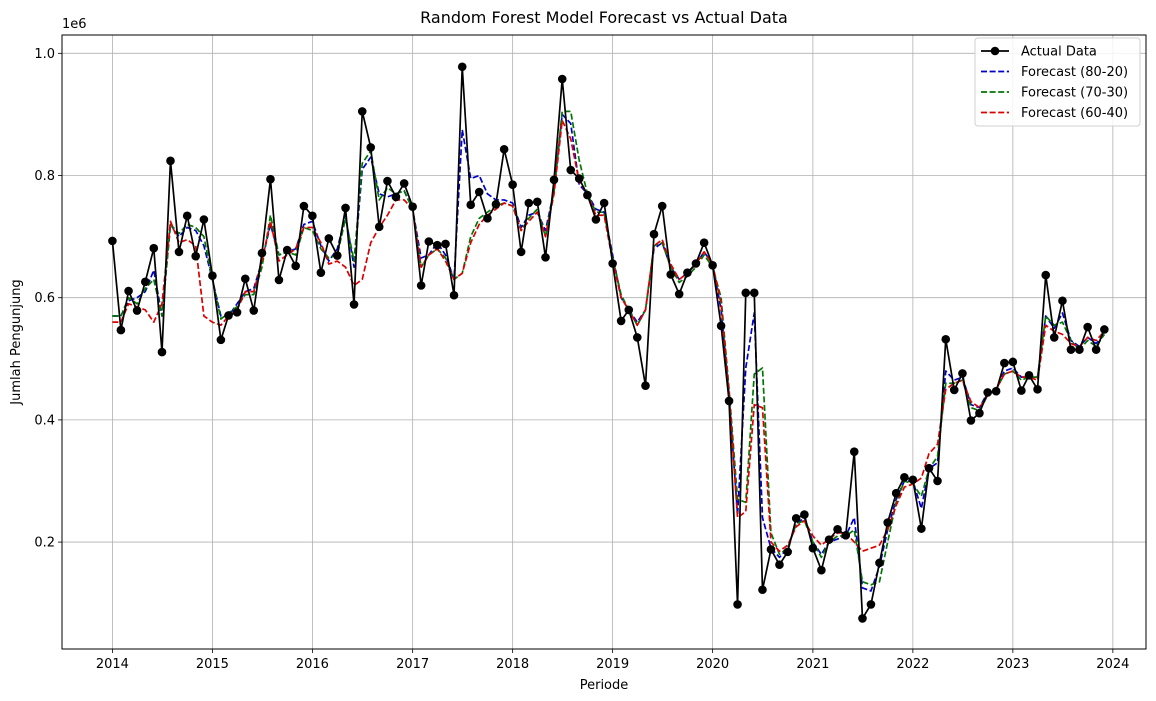  Describe the element at coordinates (48, 299) in the screenshot. I see `y-axis: 0.2 0.4 0.6 0.8 1.0` at that location.